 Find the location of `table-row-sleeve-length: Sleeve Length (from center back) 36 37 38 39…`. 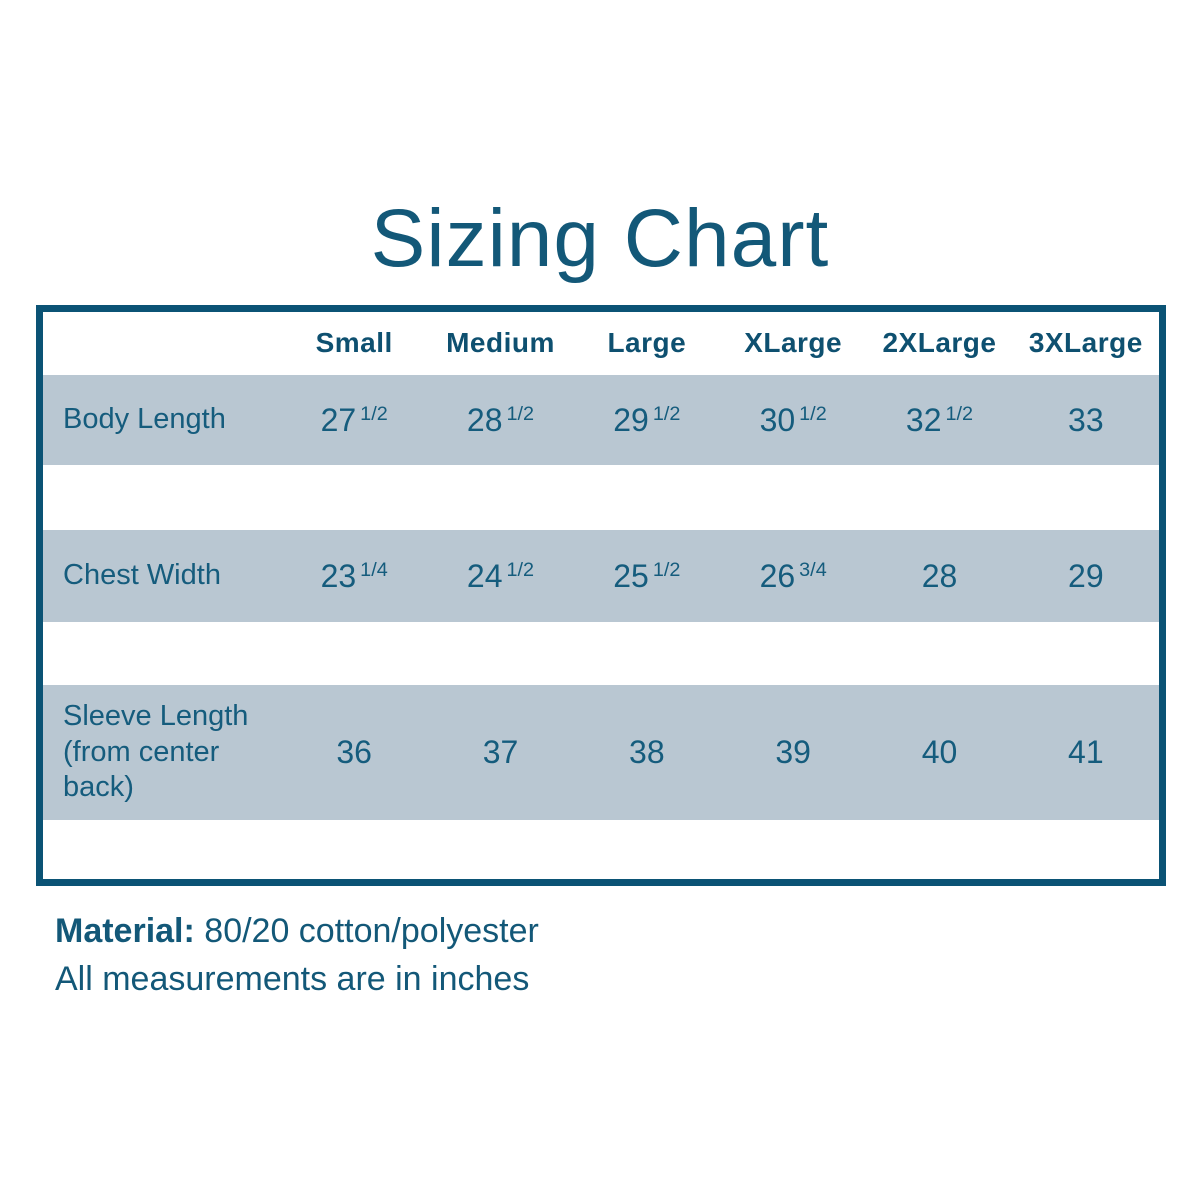

table-row-sleeve-length: Sleeve Length (from center back) 36 37 38 39… is located at coordinates (601, 752).